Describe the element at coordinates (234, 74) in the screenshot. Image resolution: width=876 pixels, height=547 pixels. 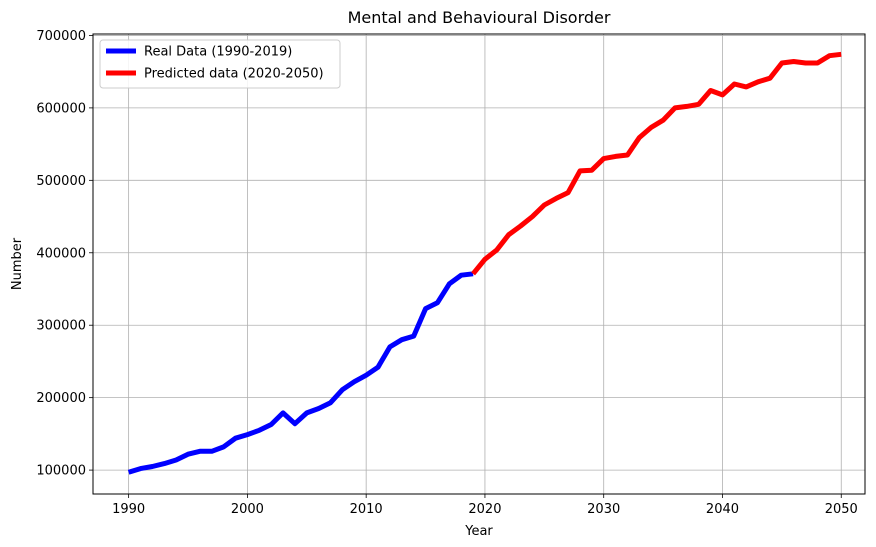
I see `legend-label: Predicted data (2020-2050)` at that location.